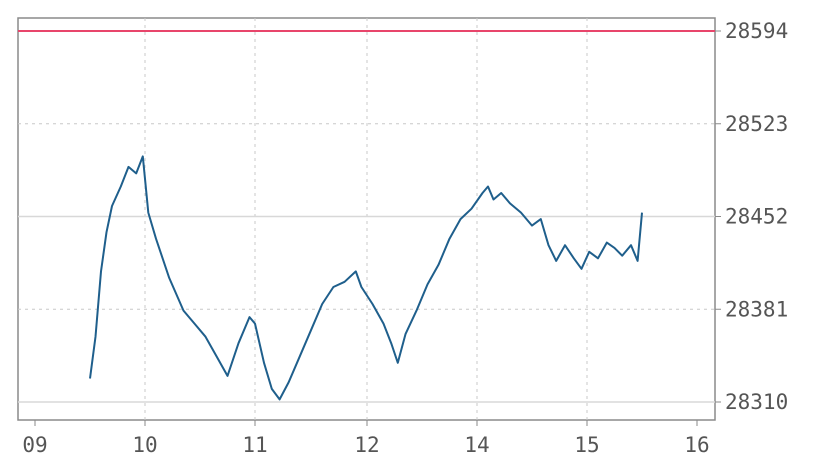  What do you see at coordinates (756, 402) in the screenshot?
I see `y-tick-label: 28310` at bounding box center [756, 402].